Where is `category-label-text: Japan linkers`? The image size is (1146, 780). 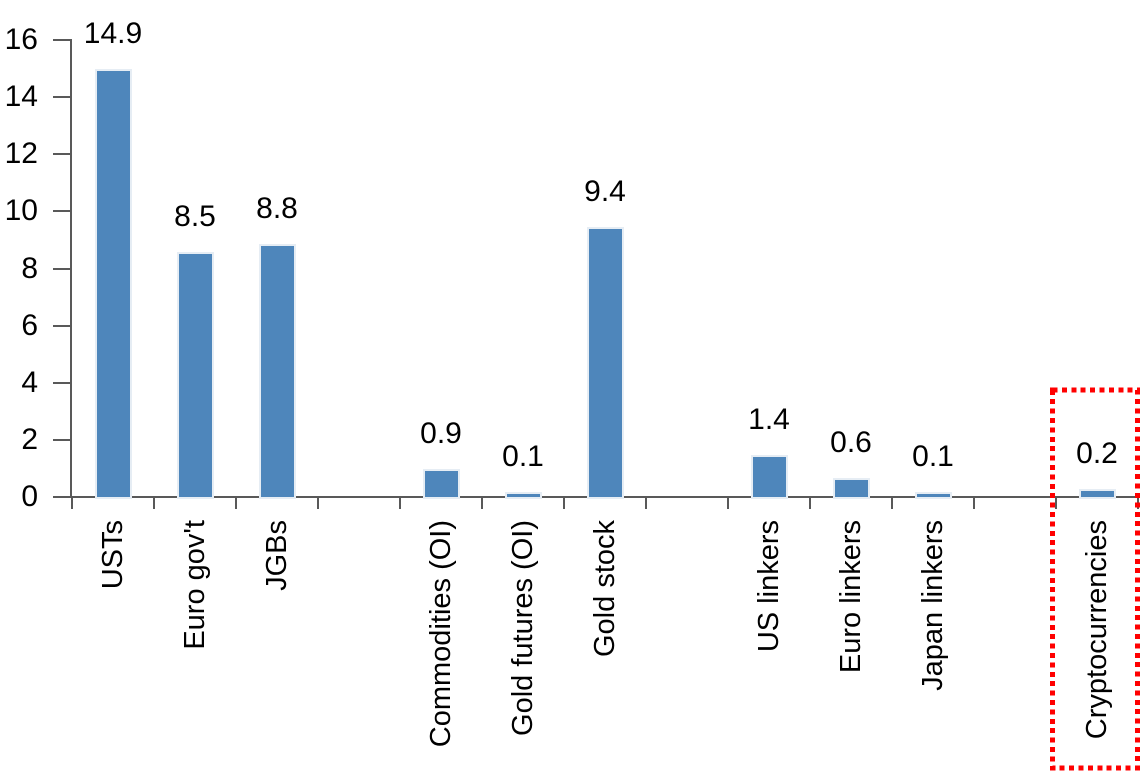
category-label-text: Japan linkers is located at coordinates (933, 605).